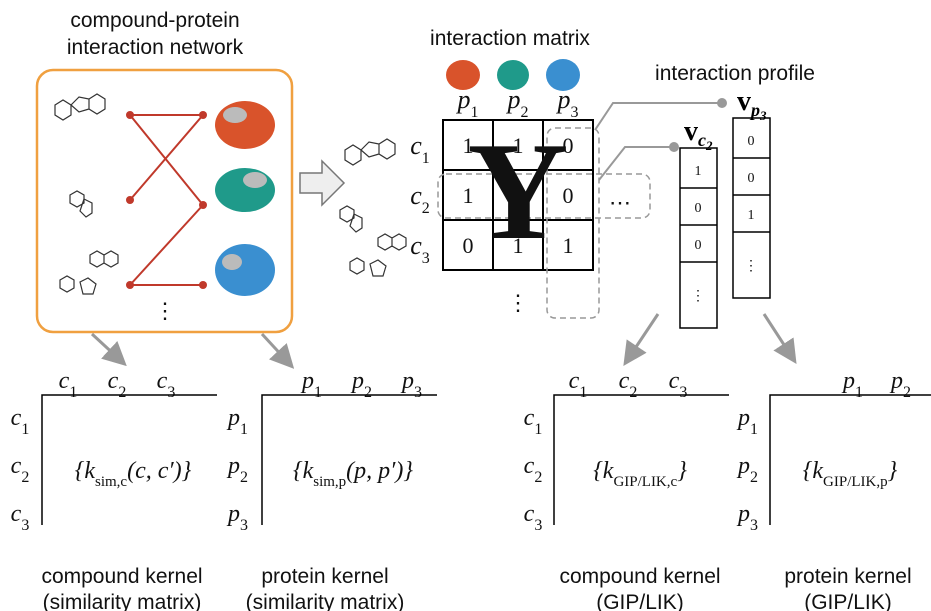  Describe the element at coordinates (751, 178) in the screenshot. I see `vector-entry: 0` at that location.